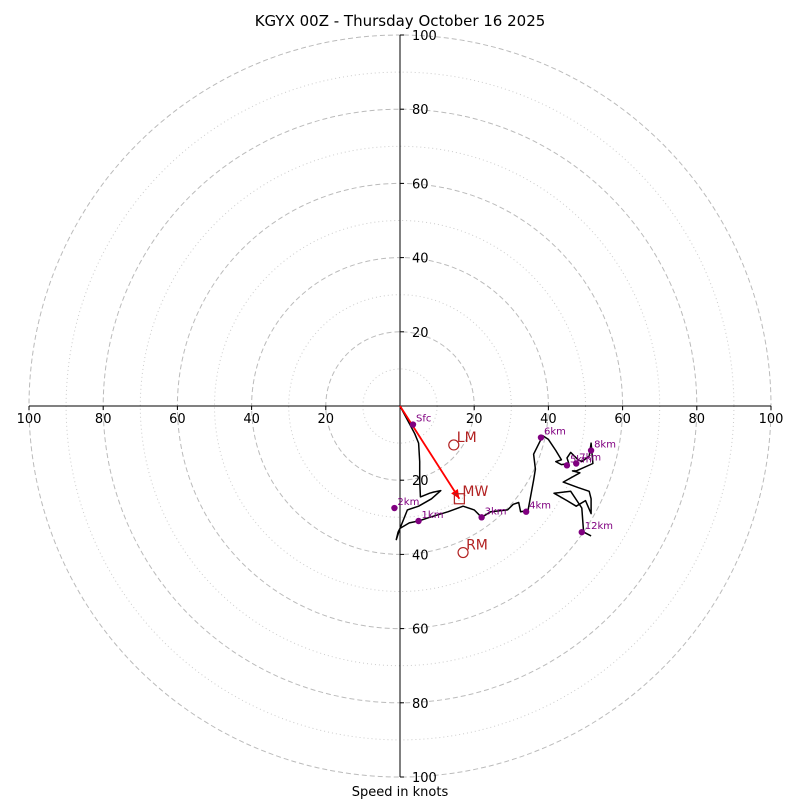 This screenshot has height=800, width=800. I want to click on height-label: 12km, so click(599, 526).